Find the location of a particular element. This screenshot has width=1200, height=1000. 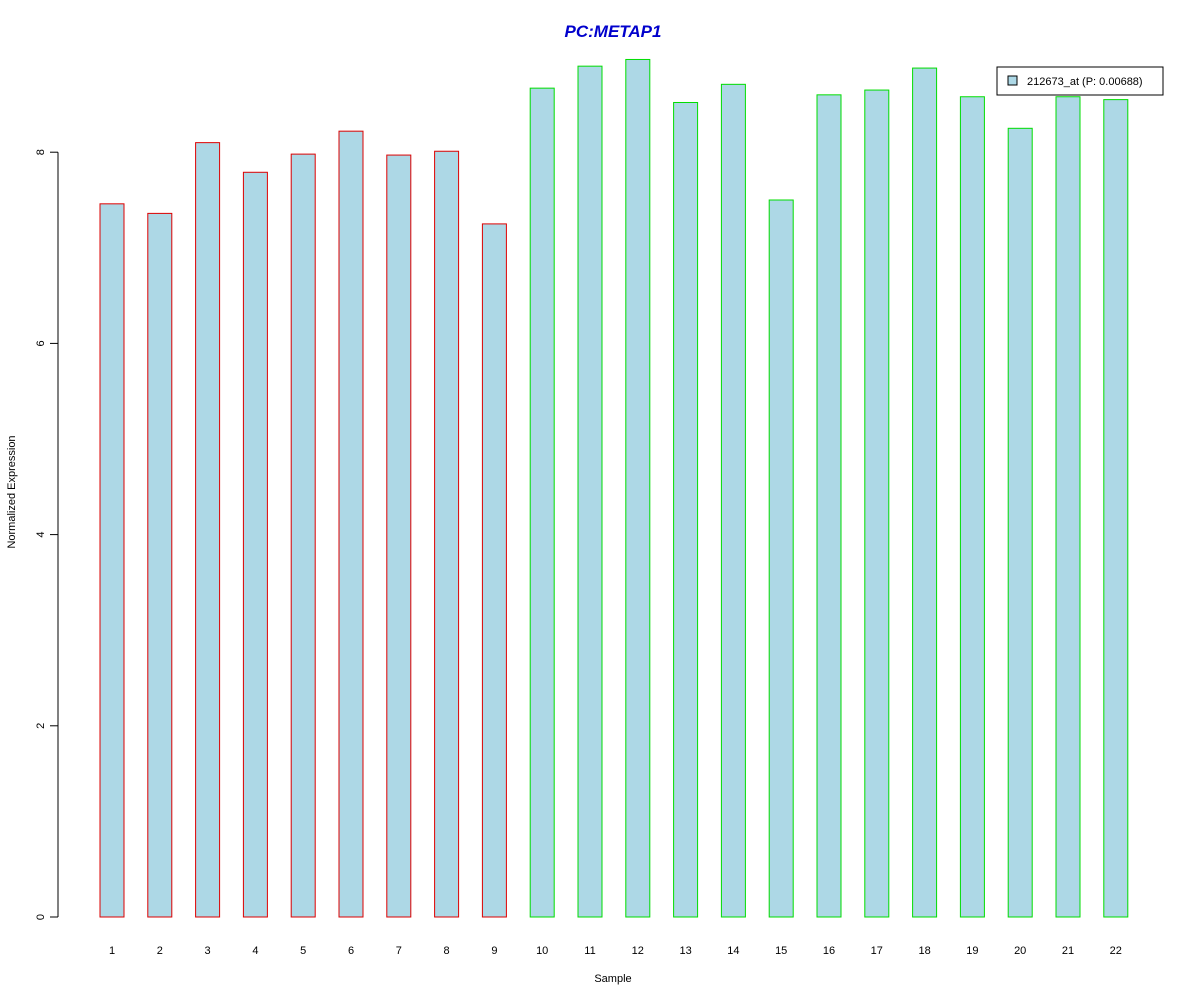

x-tick-labels: 1 2 3 4 5 6 7 8 9 10 11 12 13 14 15 16 17 18 19 20 21 22 is located at coordinates (615, 951).